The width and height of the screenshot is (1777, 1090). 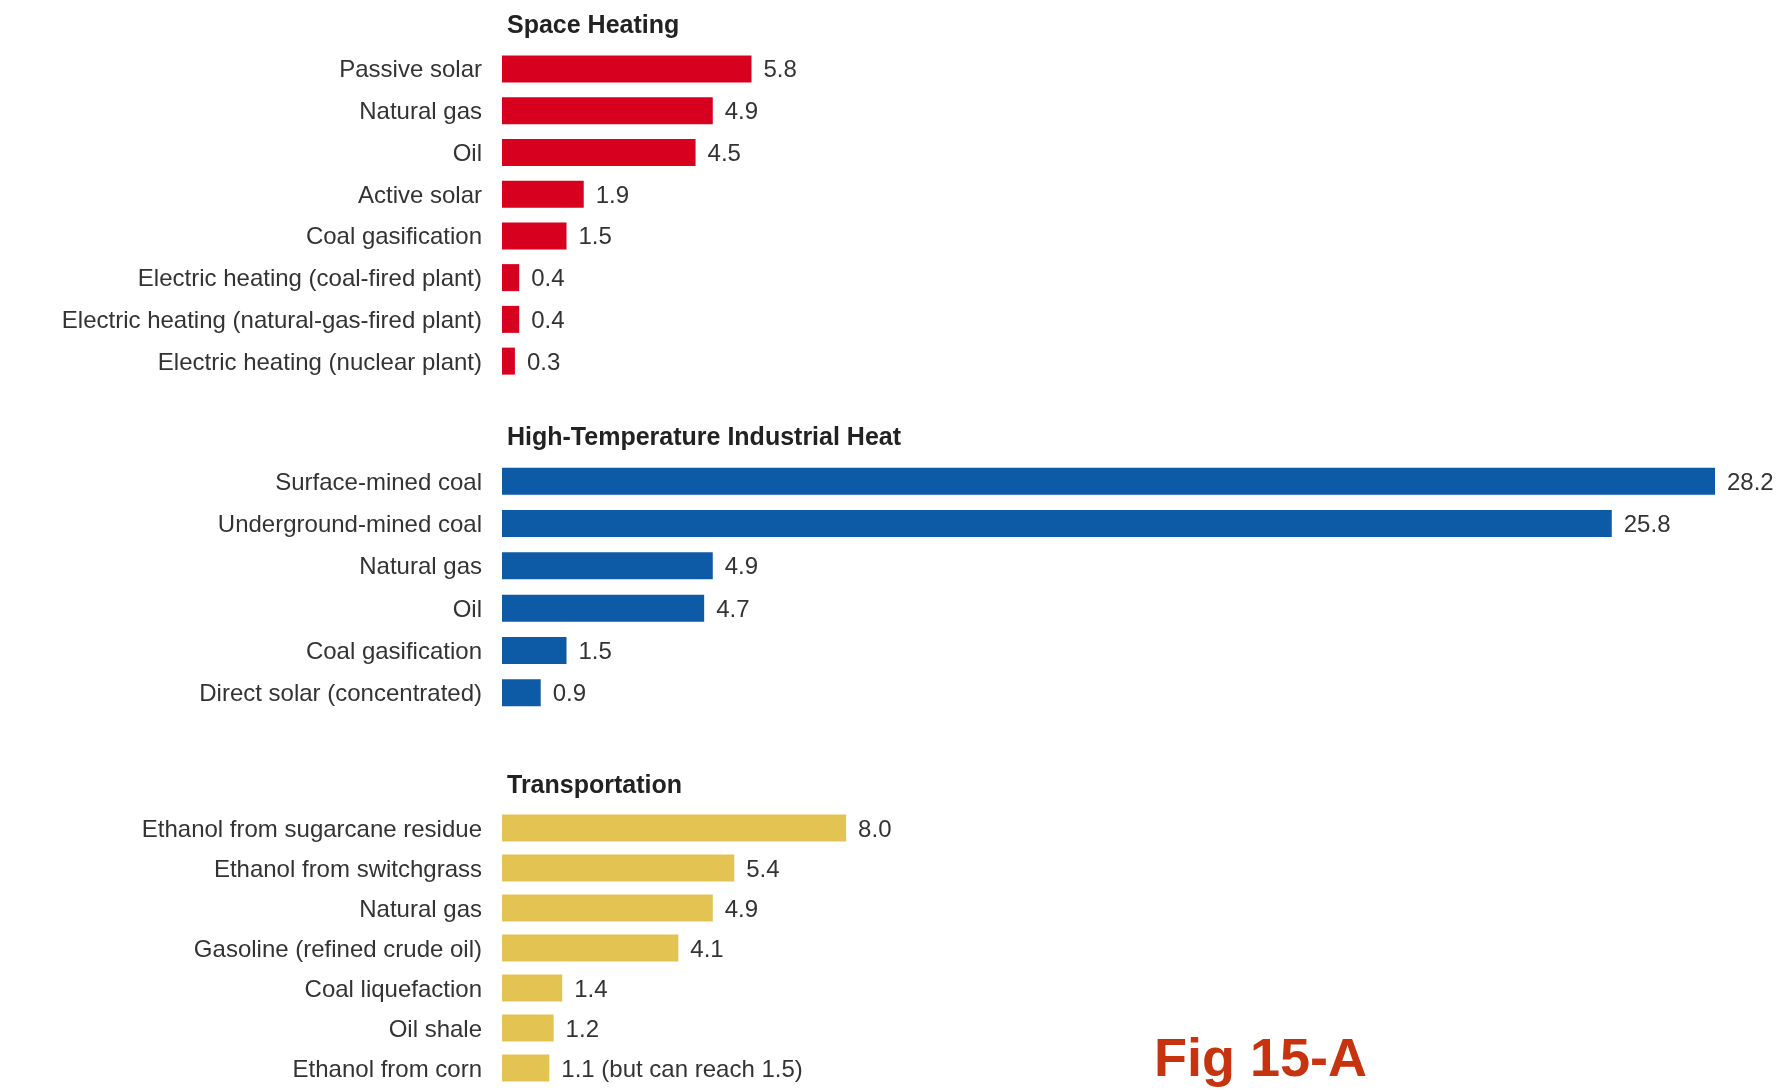 I want to click on y-tick-label: Surface-mined coal, so click(x=378, y=481).